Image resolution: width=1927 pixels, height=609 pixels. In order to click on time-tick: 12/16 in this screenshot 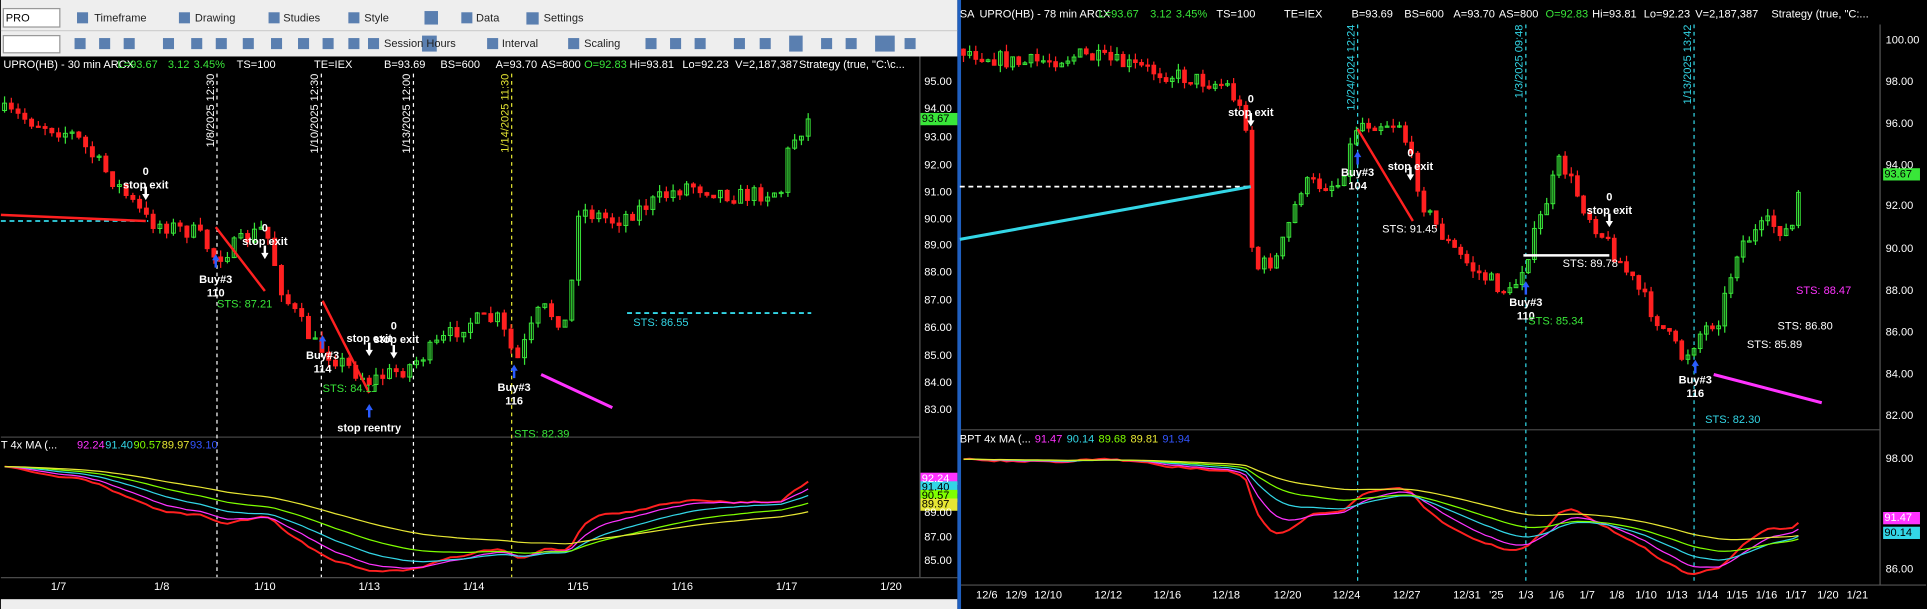, I will do `click(1167, 595)`.